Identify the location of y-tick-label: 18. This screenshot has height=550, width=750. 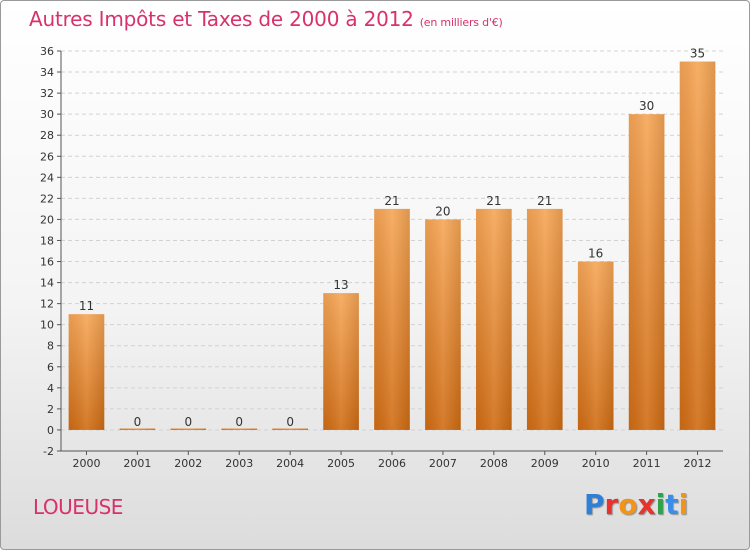
(47, 240).